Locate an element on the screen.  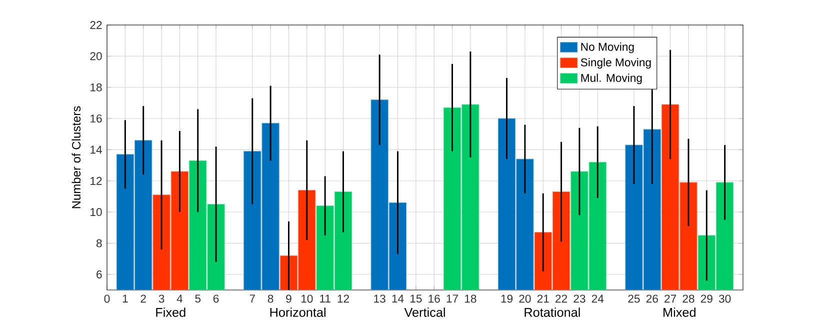
x-tick-label: 18 is located at coordinates (470, 298).